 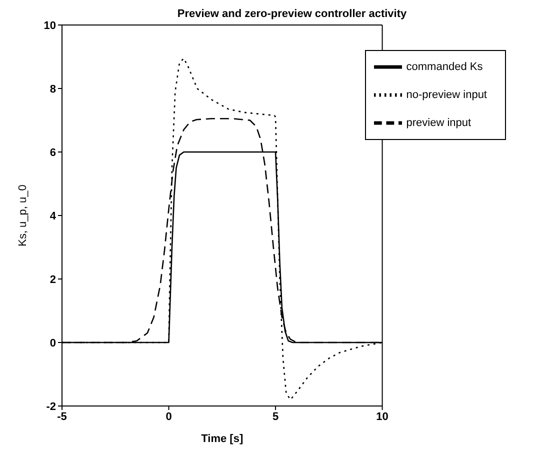 I want to click on legend-label: commanded Ks, so click(x=444, y=66).